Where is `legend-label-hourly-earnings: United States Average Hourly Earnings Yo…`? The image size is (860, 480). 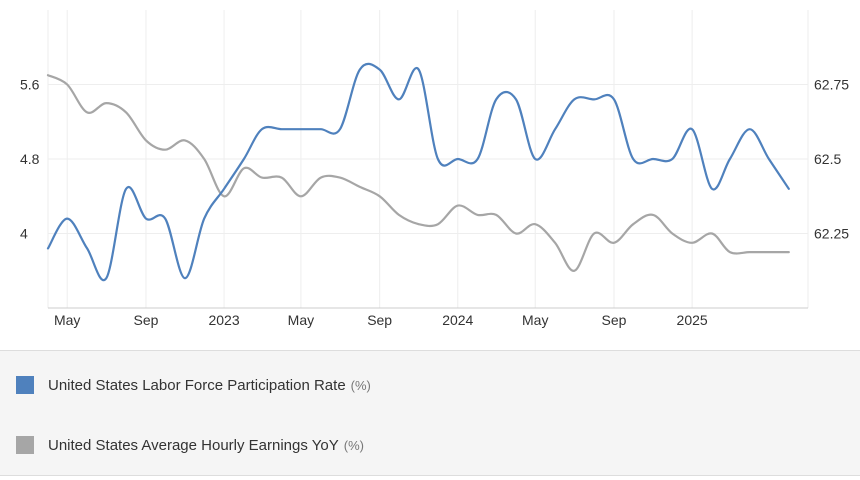 legend-label-hourly-earnings: United States Average Hourly Earnings Yo… is located at coordinates (193, 445).